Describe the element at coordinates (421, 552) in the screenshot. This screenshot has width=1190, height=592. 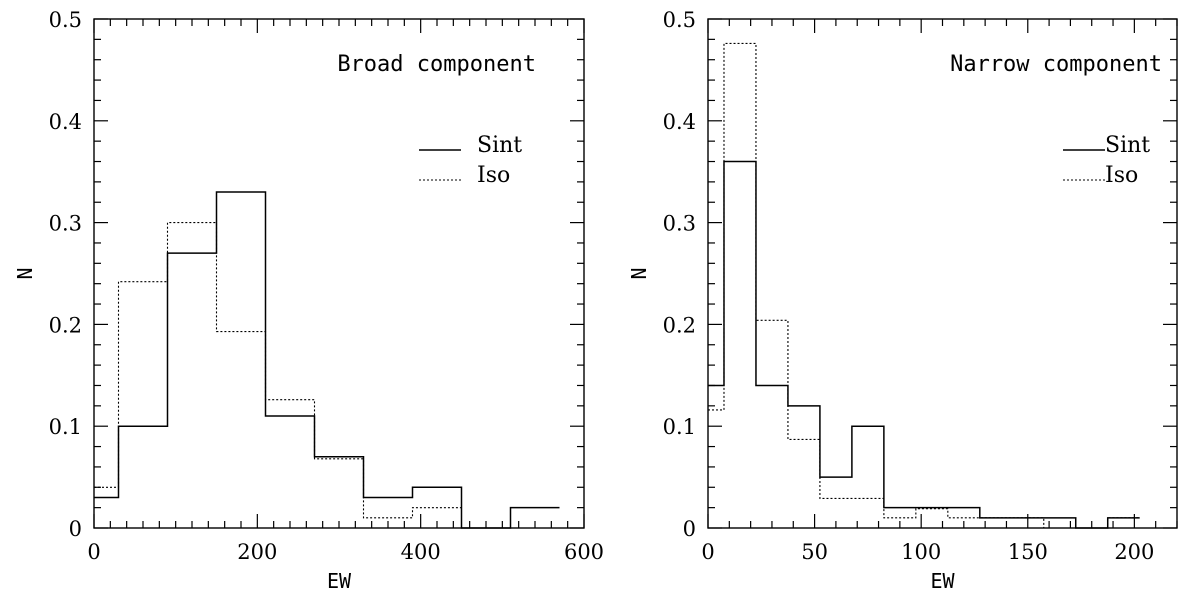
I see `x-tick-label: 400` at that location.